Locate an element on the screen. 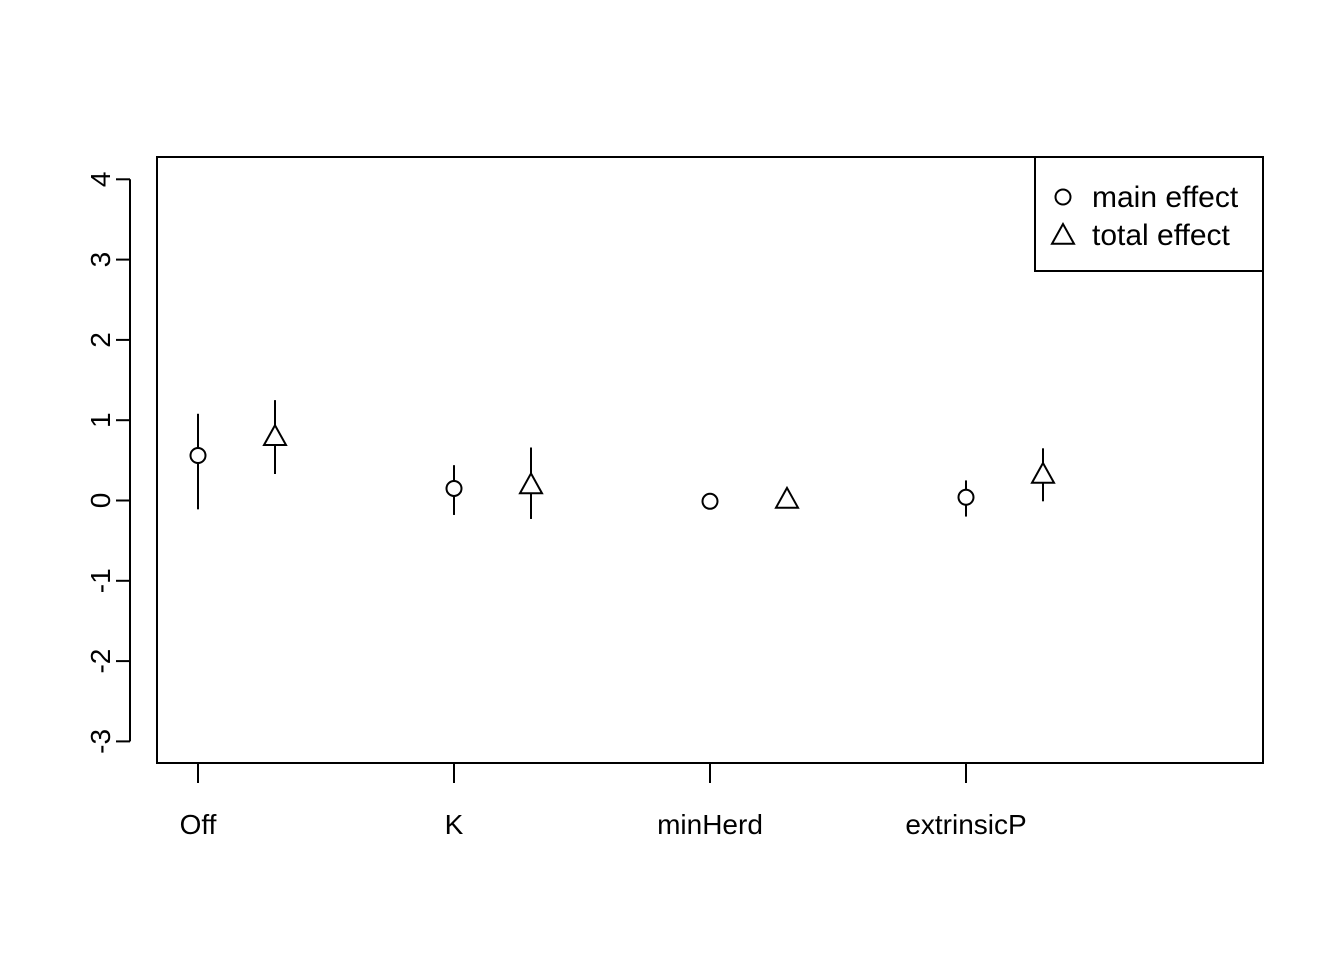  x-tick-label: extrinsicP is located at coordinates (965, 824).